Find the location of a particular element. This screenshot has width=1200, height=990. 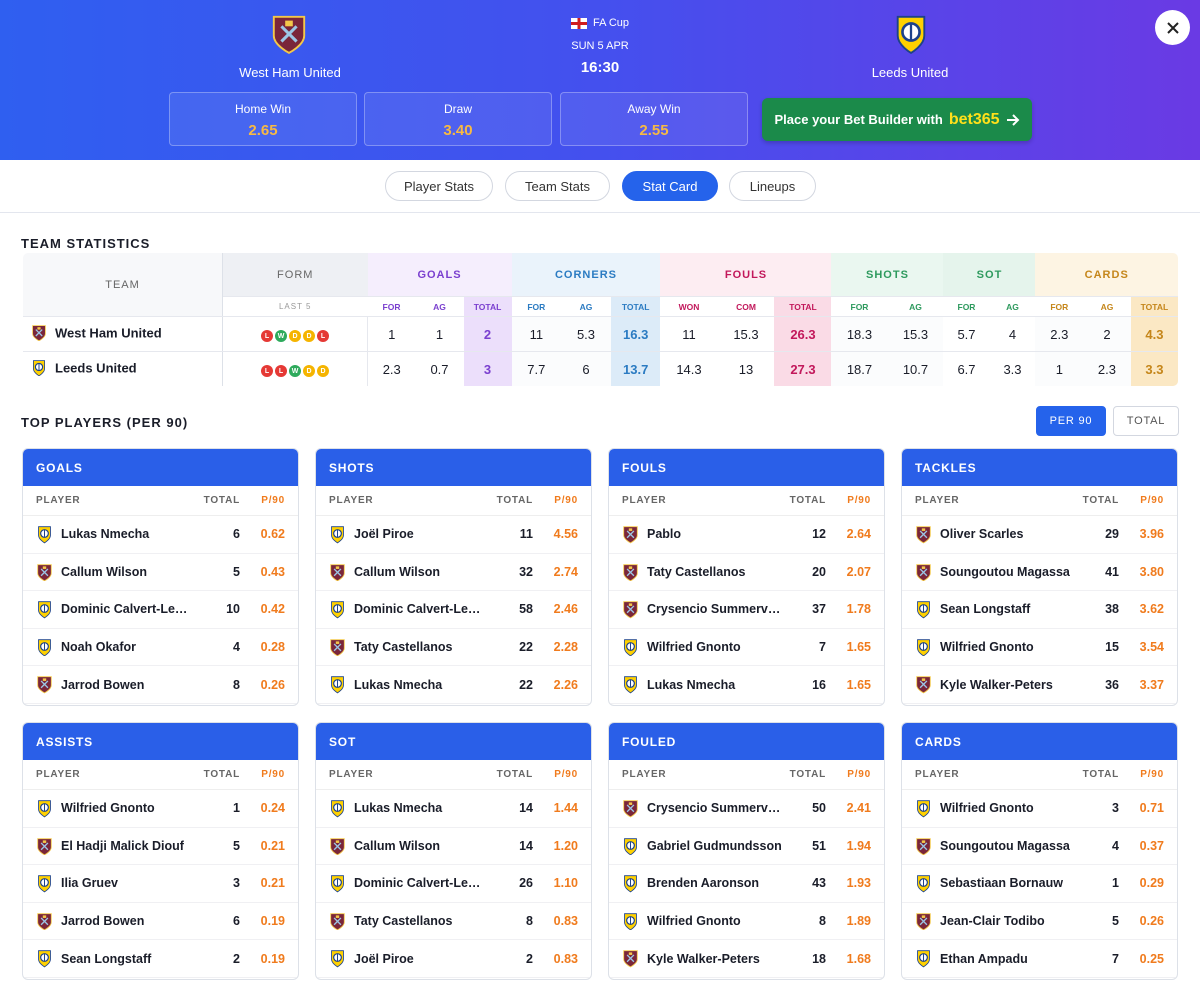

toggle-button: PER 90 is located at coordinates (1071, 421).